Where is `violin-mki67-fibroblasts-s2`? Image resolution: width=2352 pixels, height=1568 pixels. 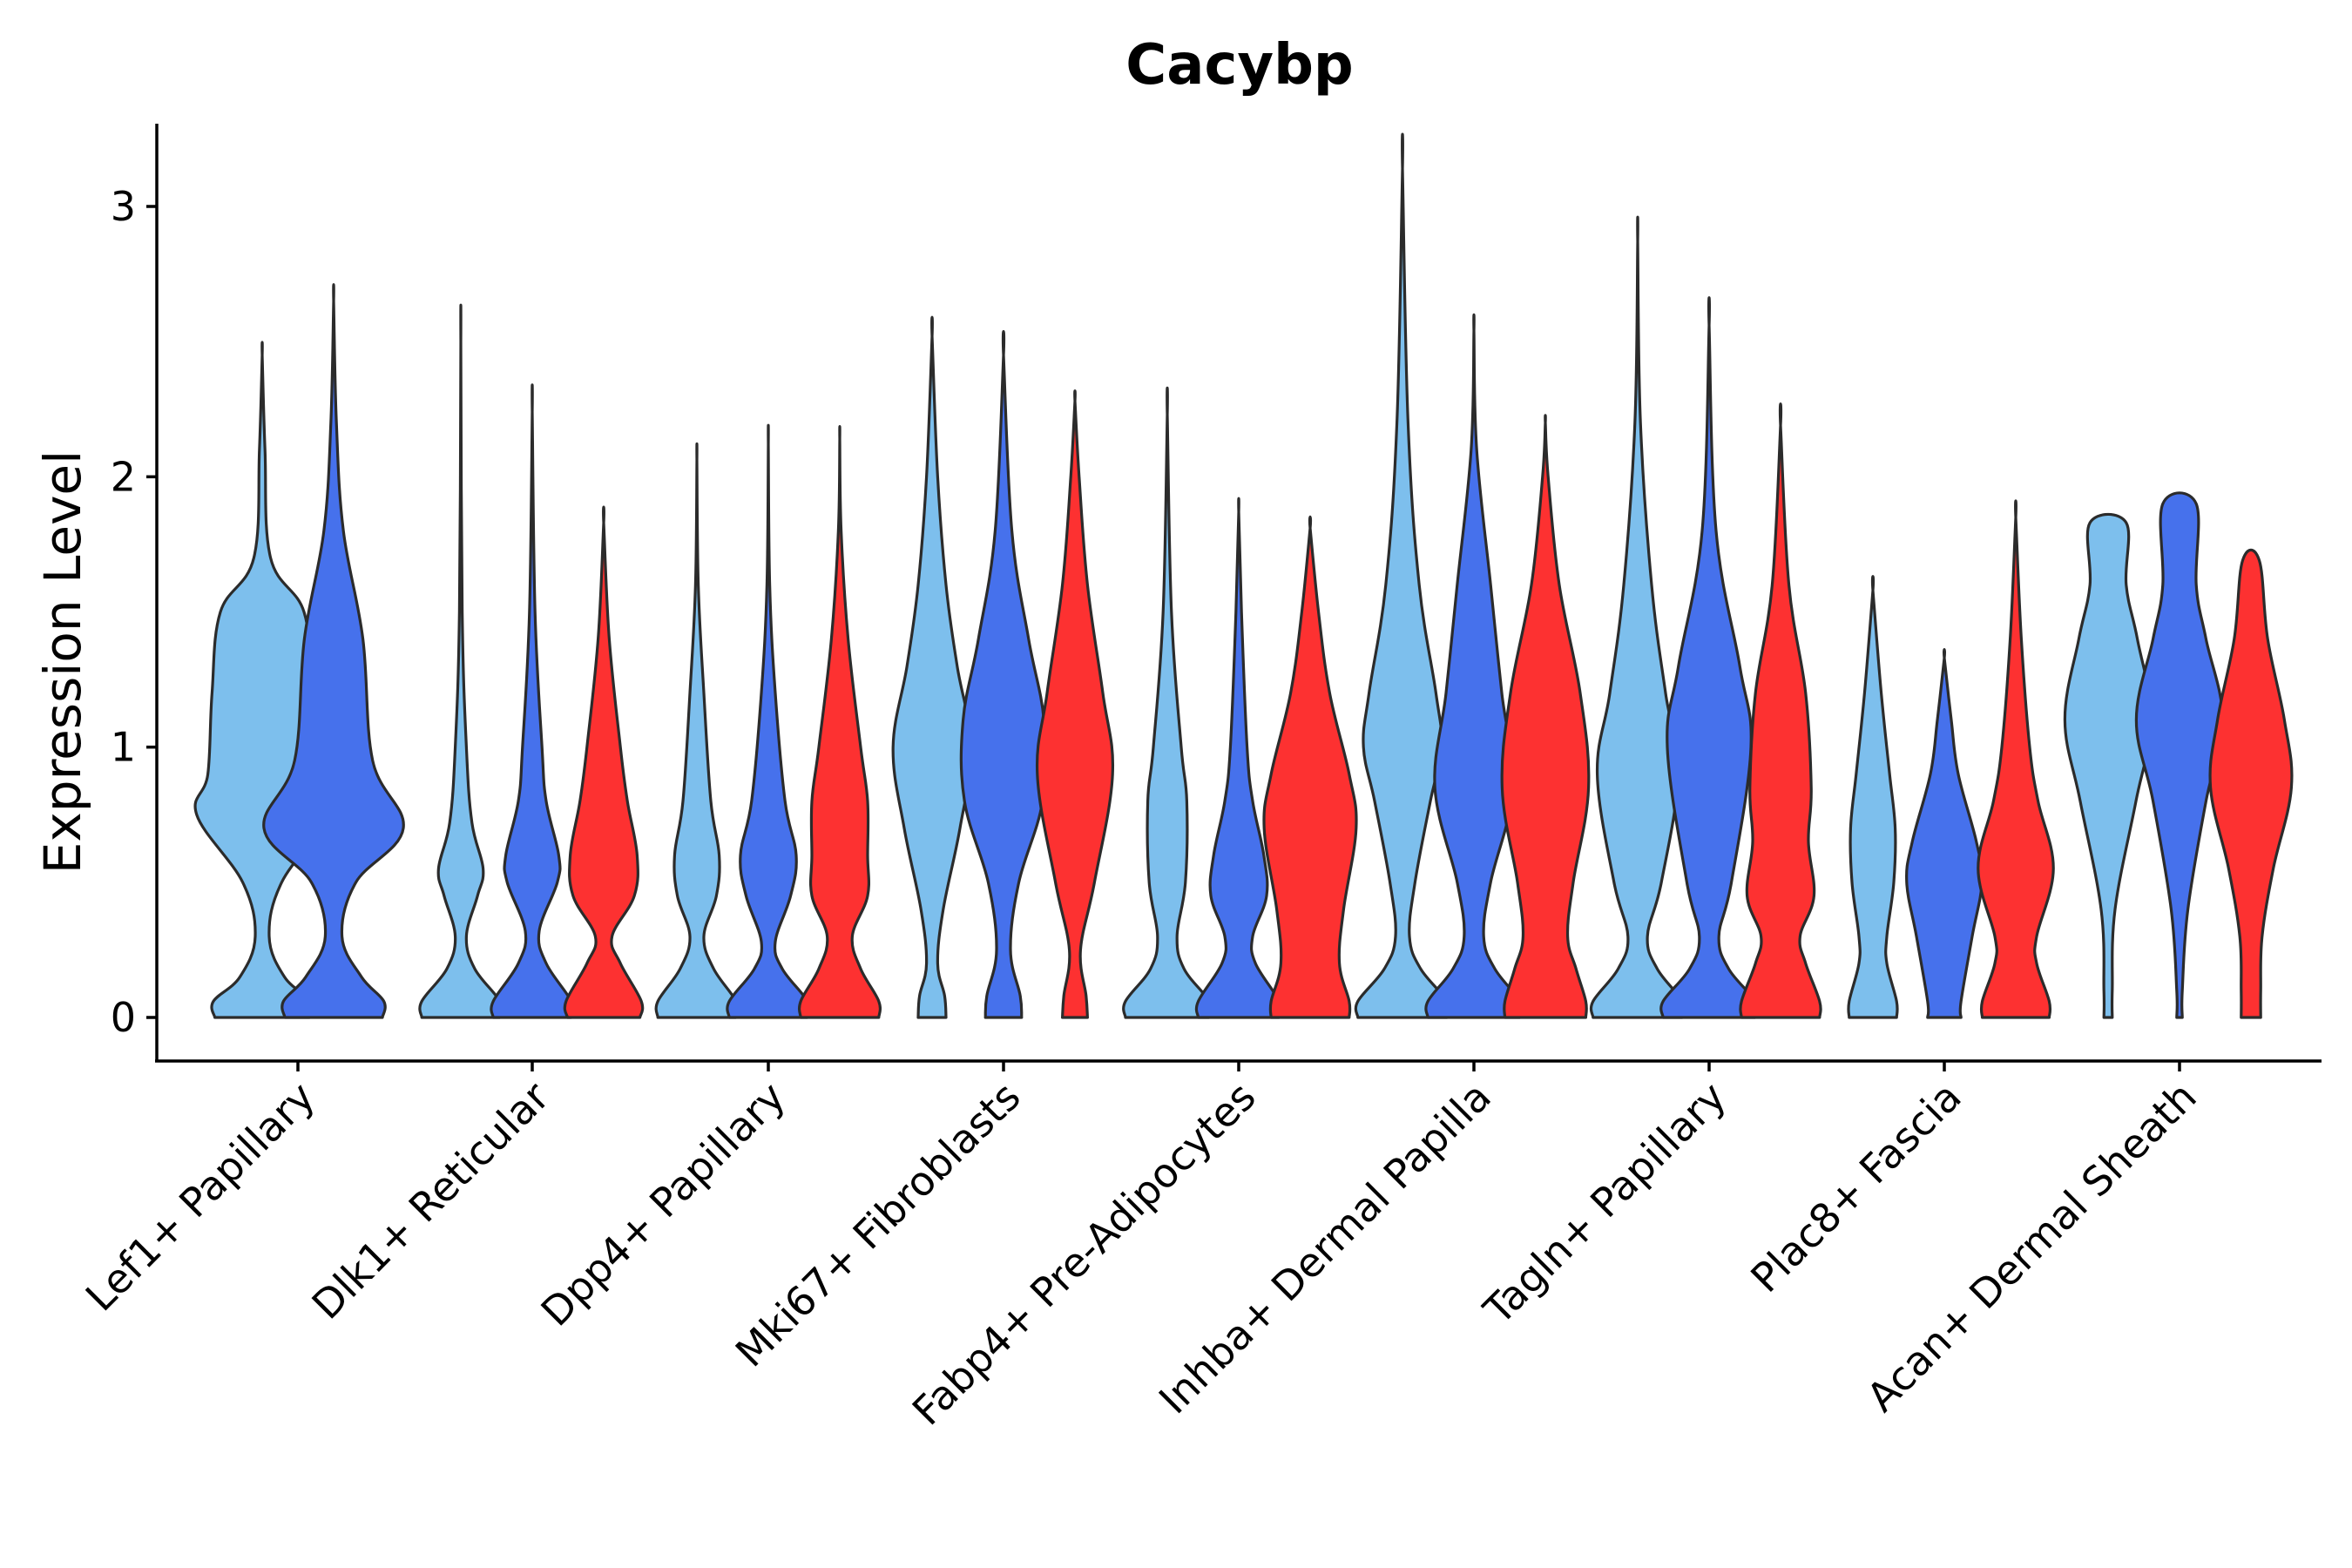
violin-mki67-fibroblasts-s2 is located at coordinates (1075, 704).